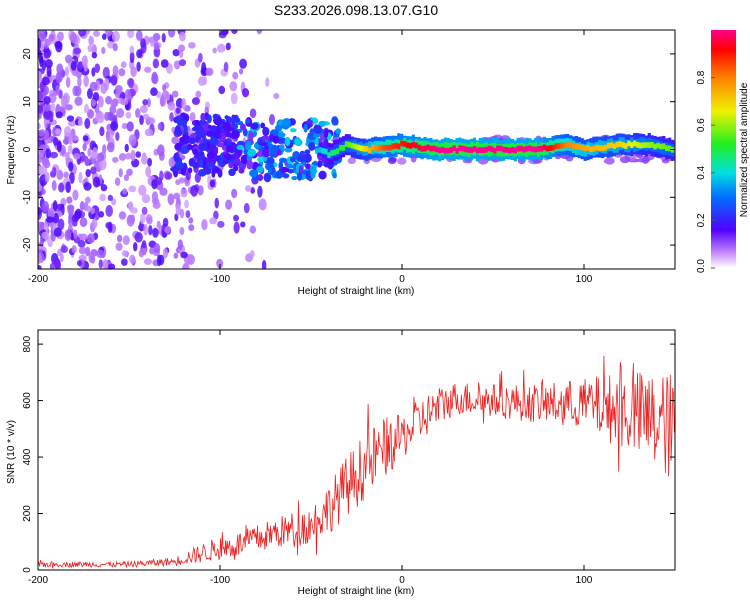 This screenshot has width=750, height=600. I want to click on snr-x-tick-label: -200, so click(38, 580).